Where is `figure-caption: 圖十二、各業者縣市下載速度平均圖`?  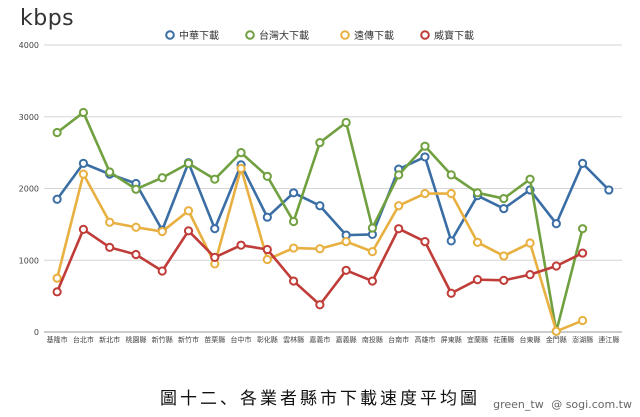 figure-caption: 圖十二、各業者縣市下載速度平均圖 is located at coordinates (320, 399).